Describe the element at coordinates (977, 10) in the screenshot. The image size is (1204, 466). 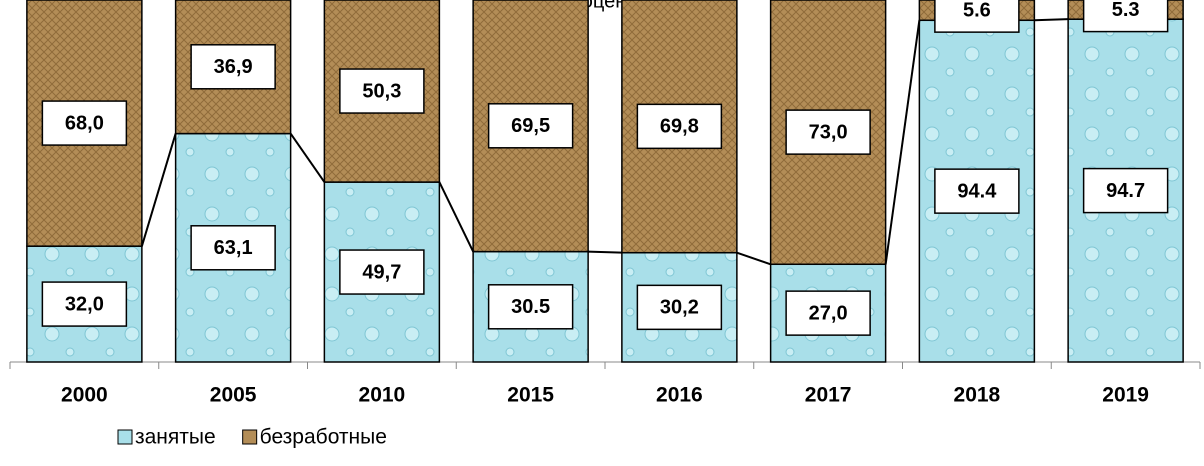
I see `data-label: 5.6` at that location.